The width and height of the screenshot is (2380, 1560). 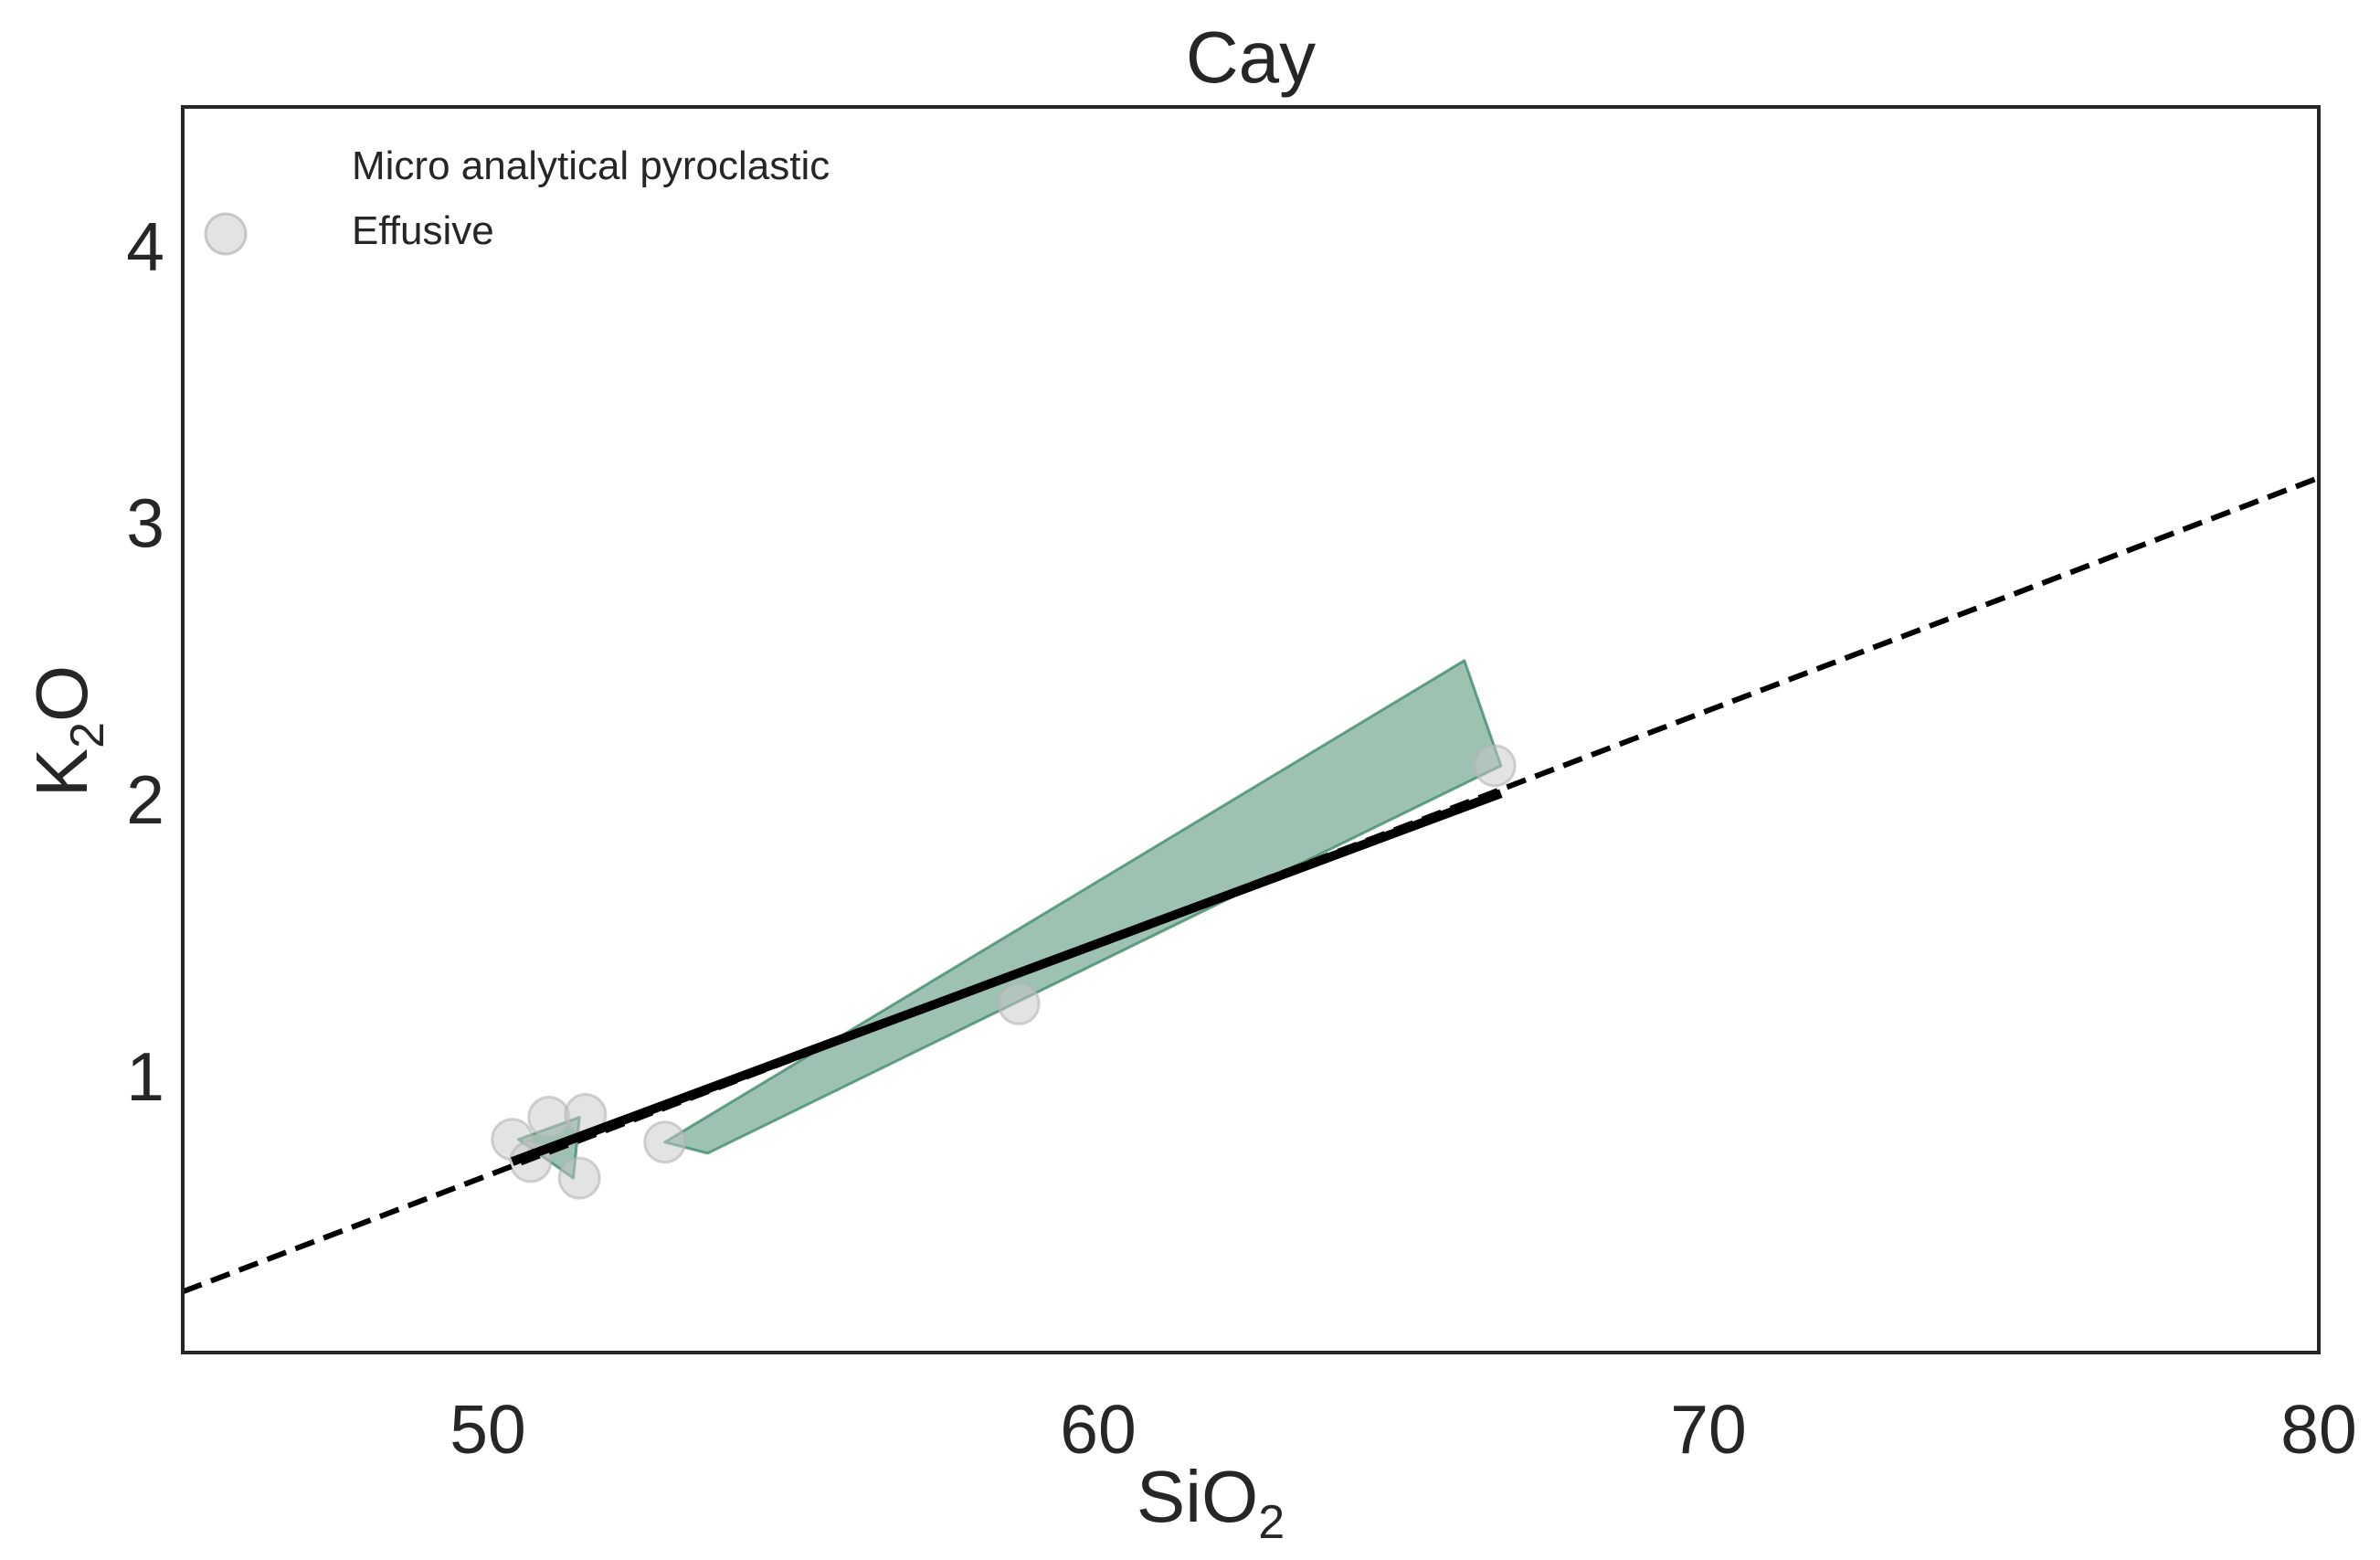 What do you see at coordinates (1251, 57) in the screenshot?
I see `chart-title: Cay` at bounding box center [1251, 57].